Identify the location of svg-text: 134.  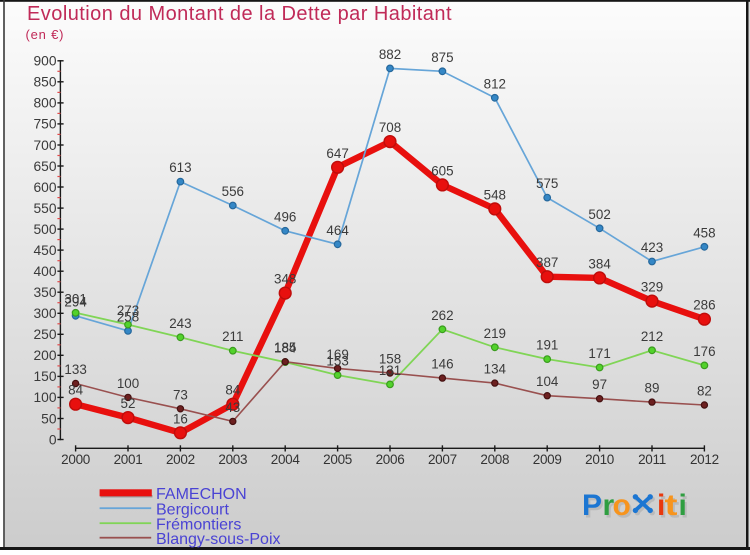
(495, 369).